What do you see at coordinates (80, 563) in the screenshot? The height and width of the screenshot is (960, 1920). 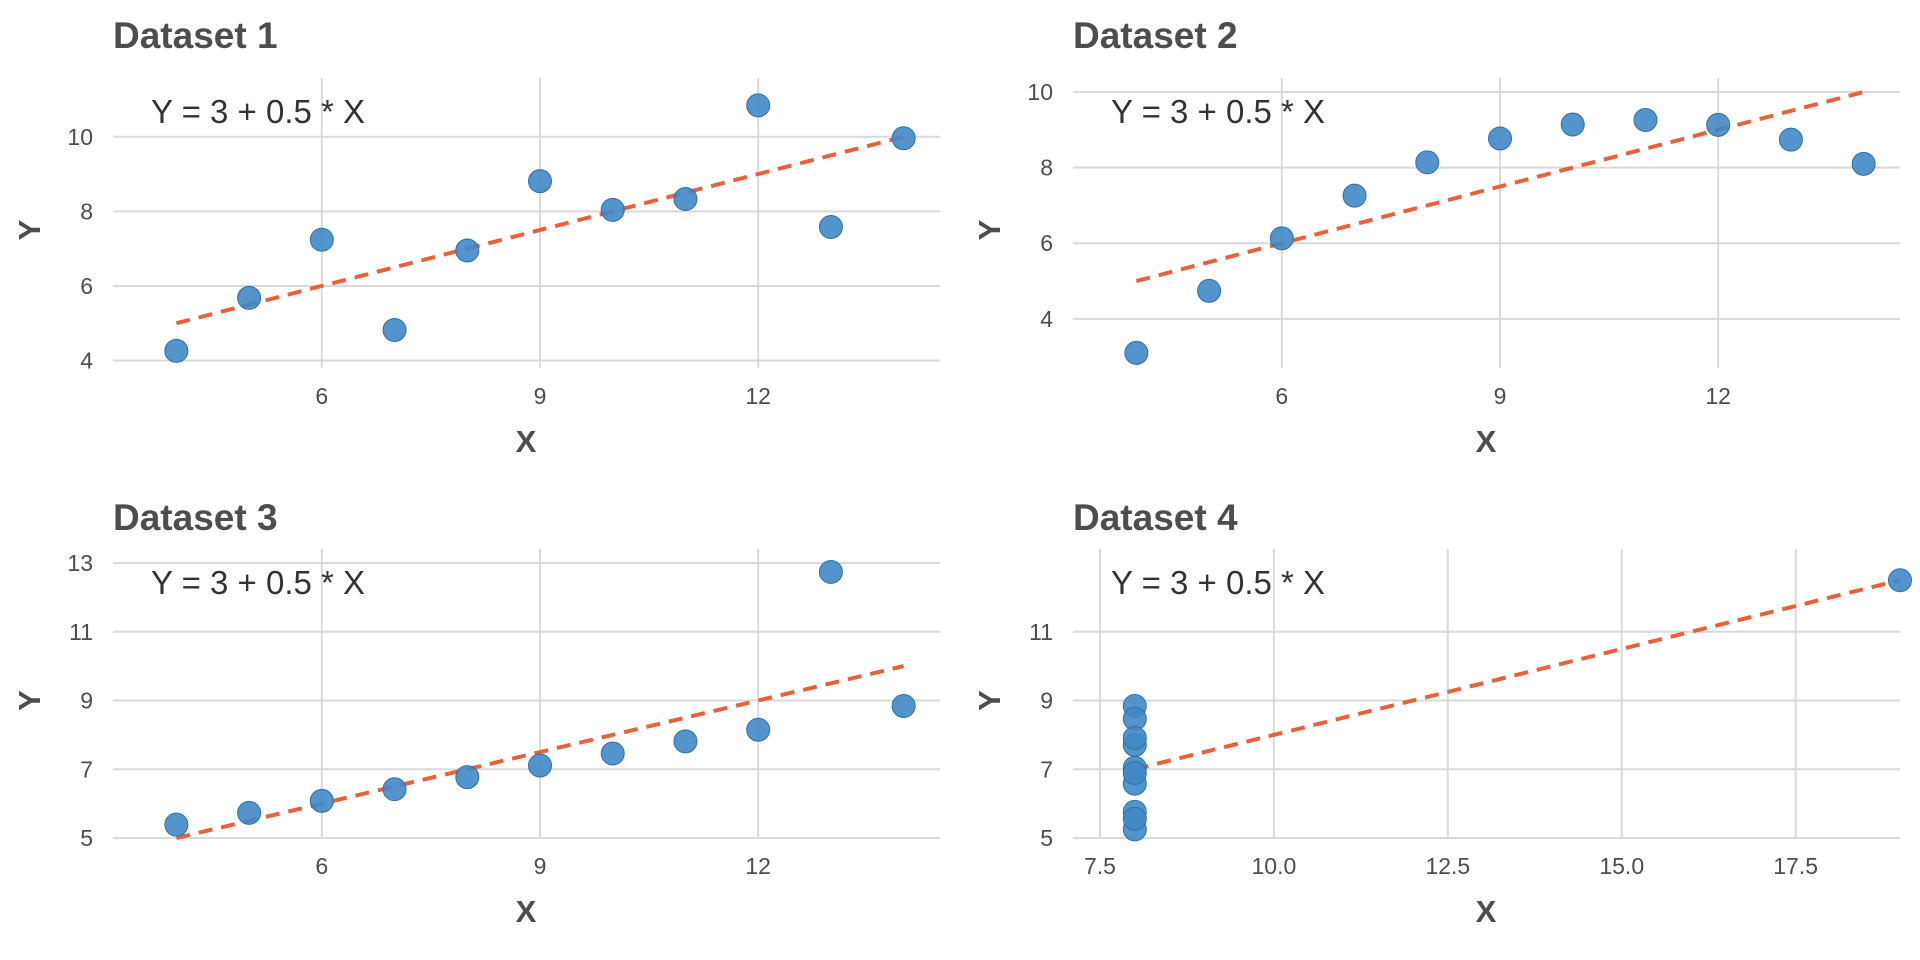 I see `y-tick-label: 13` at bounding box center [80, 563].